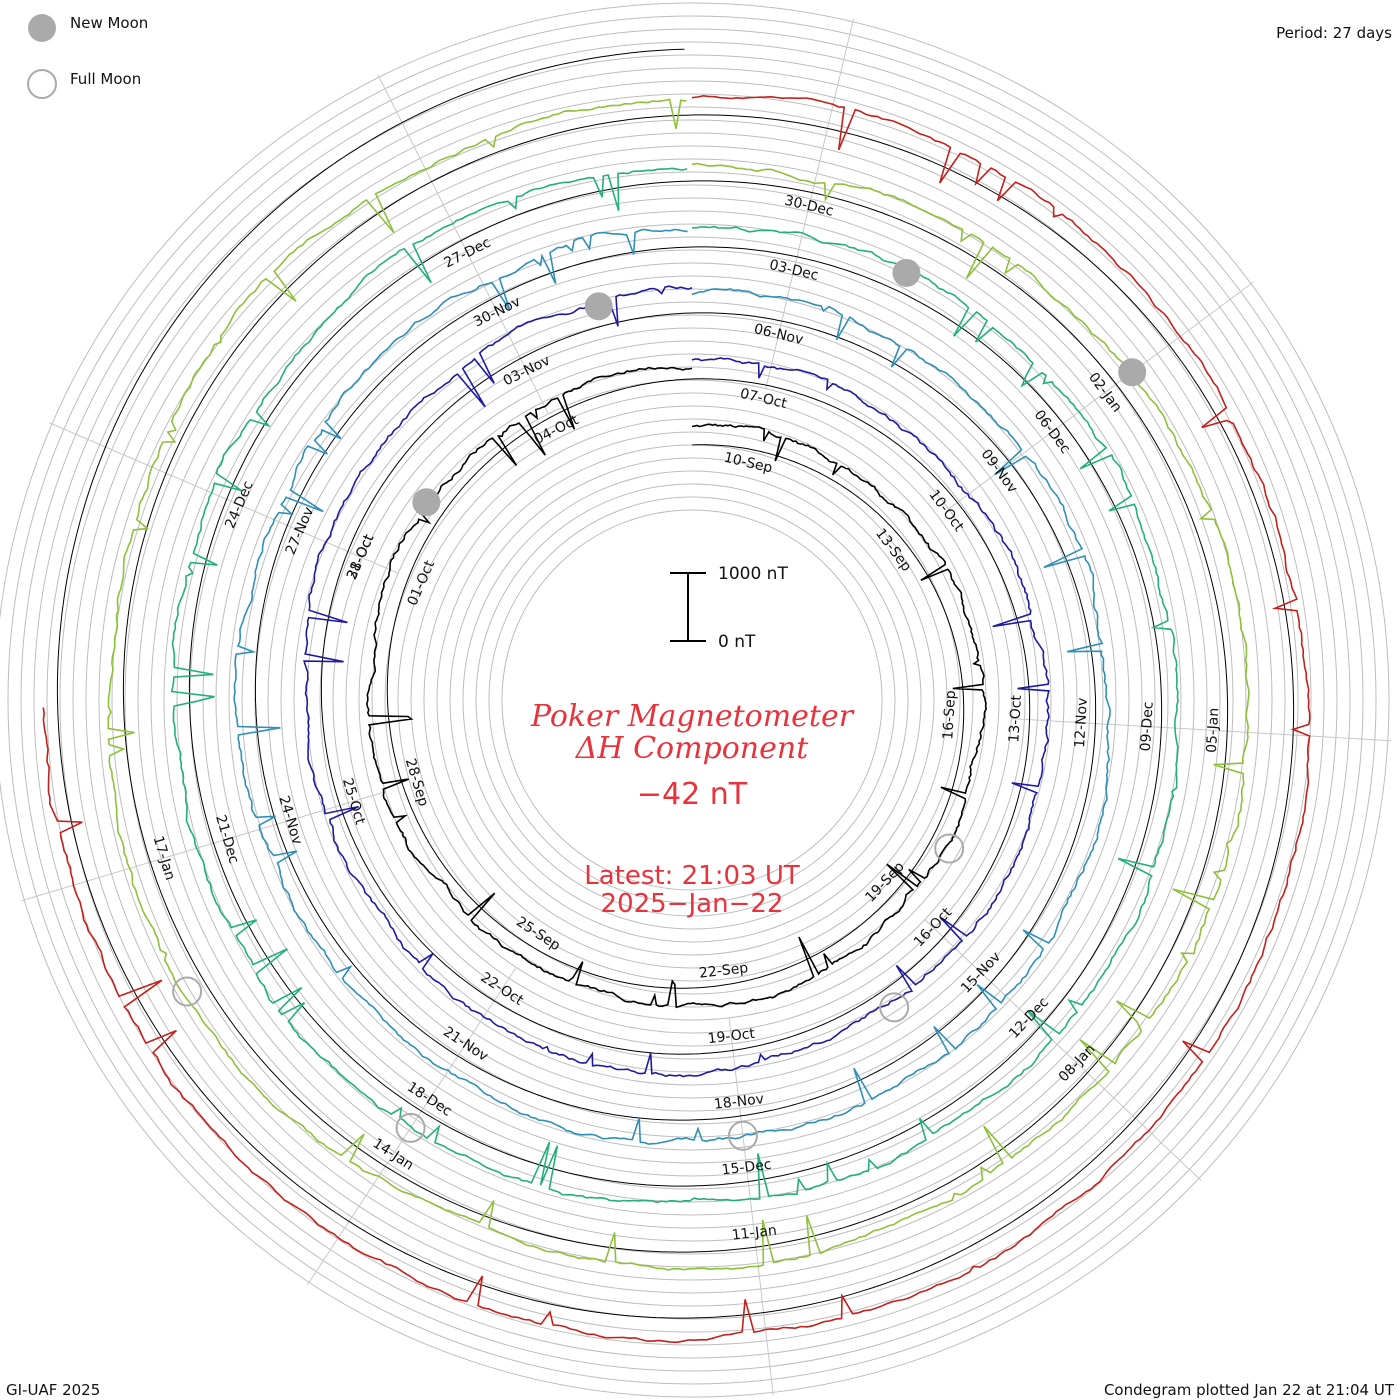 Image resolution: width=1400 pixels, height=1400 pixels. What do you see at coordinates (42, 84) in the screenshot?
I see `full-moon-legend-icon` at bounding box center [42, 84].